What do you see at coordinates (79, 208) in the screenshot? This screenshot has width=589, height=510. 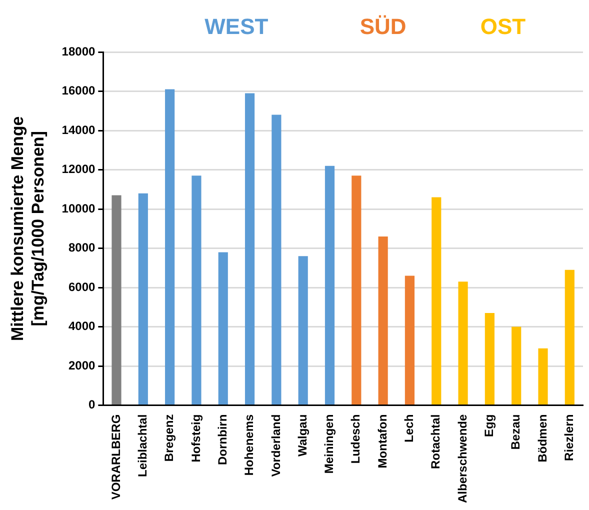 I see `y-tick-label: 10000` at bounding box center [79, 208].